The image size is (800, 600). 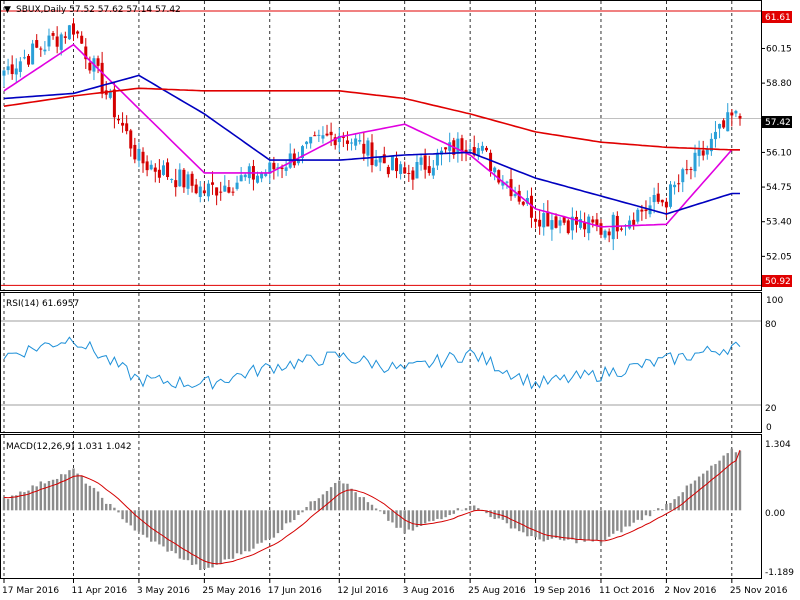 I want to click on price-tick-label: 52.05, so click(x=779, y=257).